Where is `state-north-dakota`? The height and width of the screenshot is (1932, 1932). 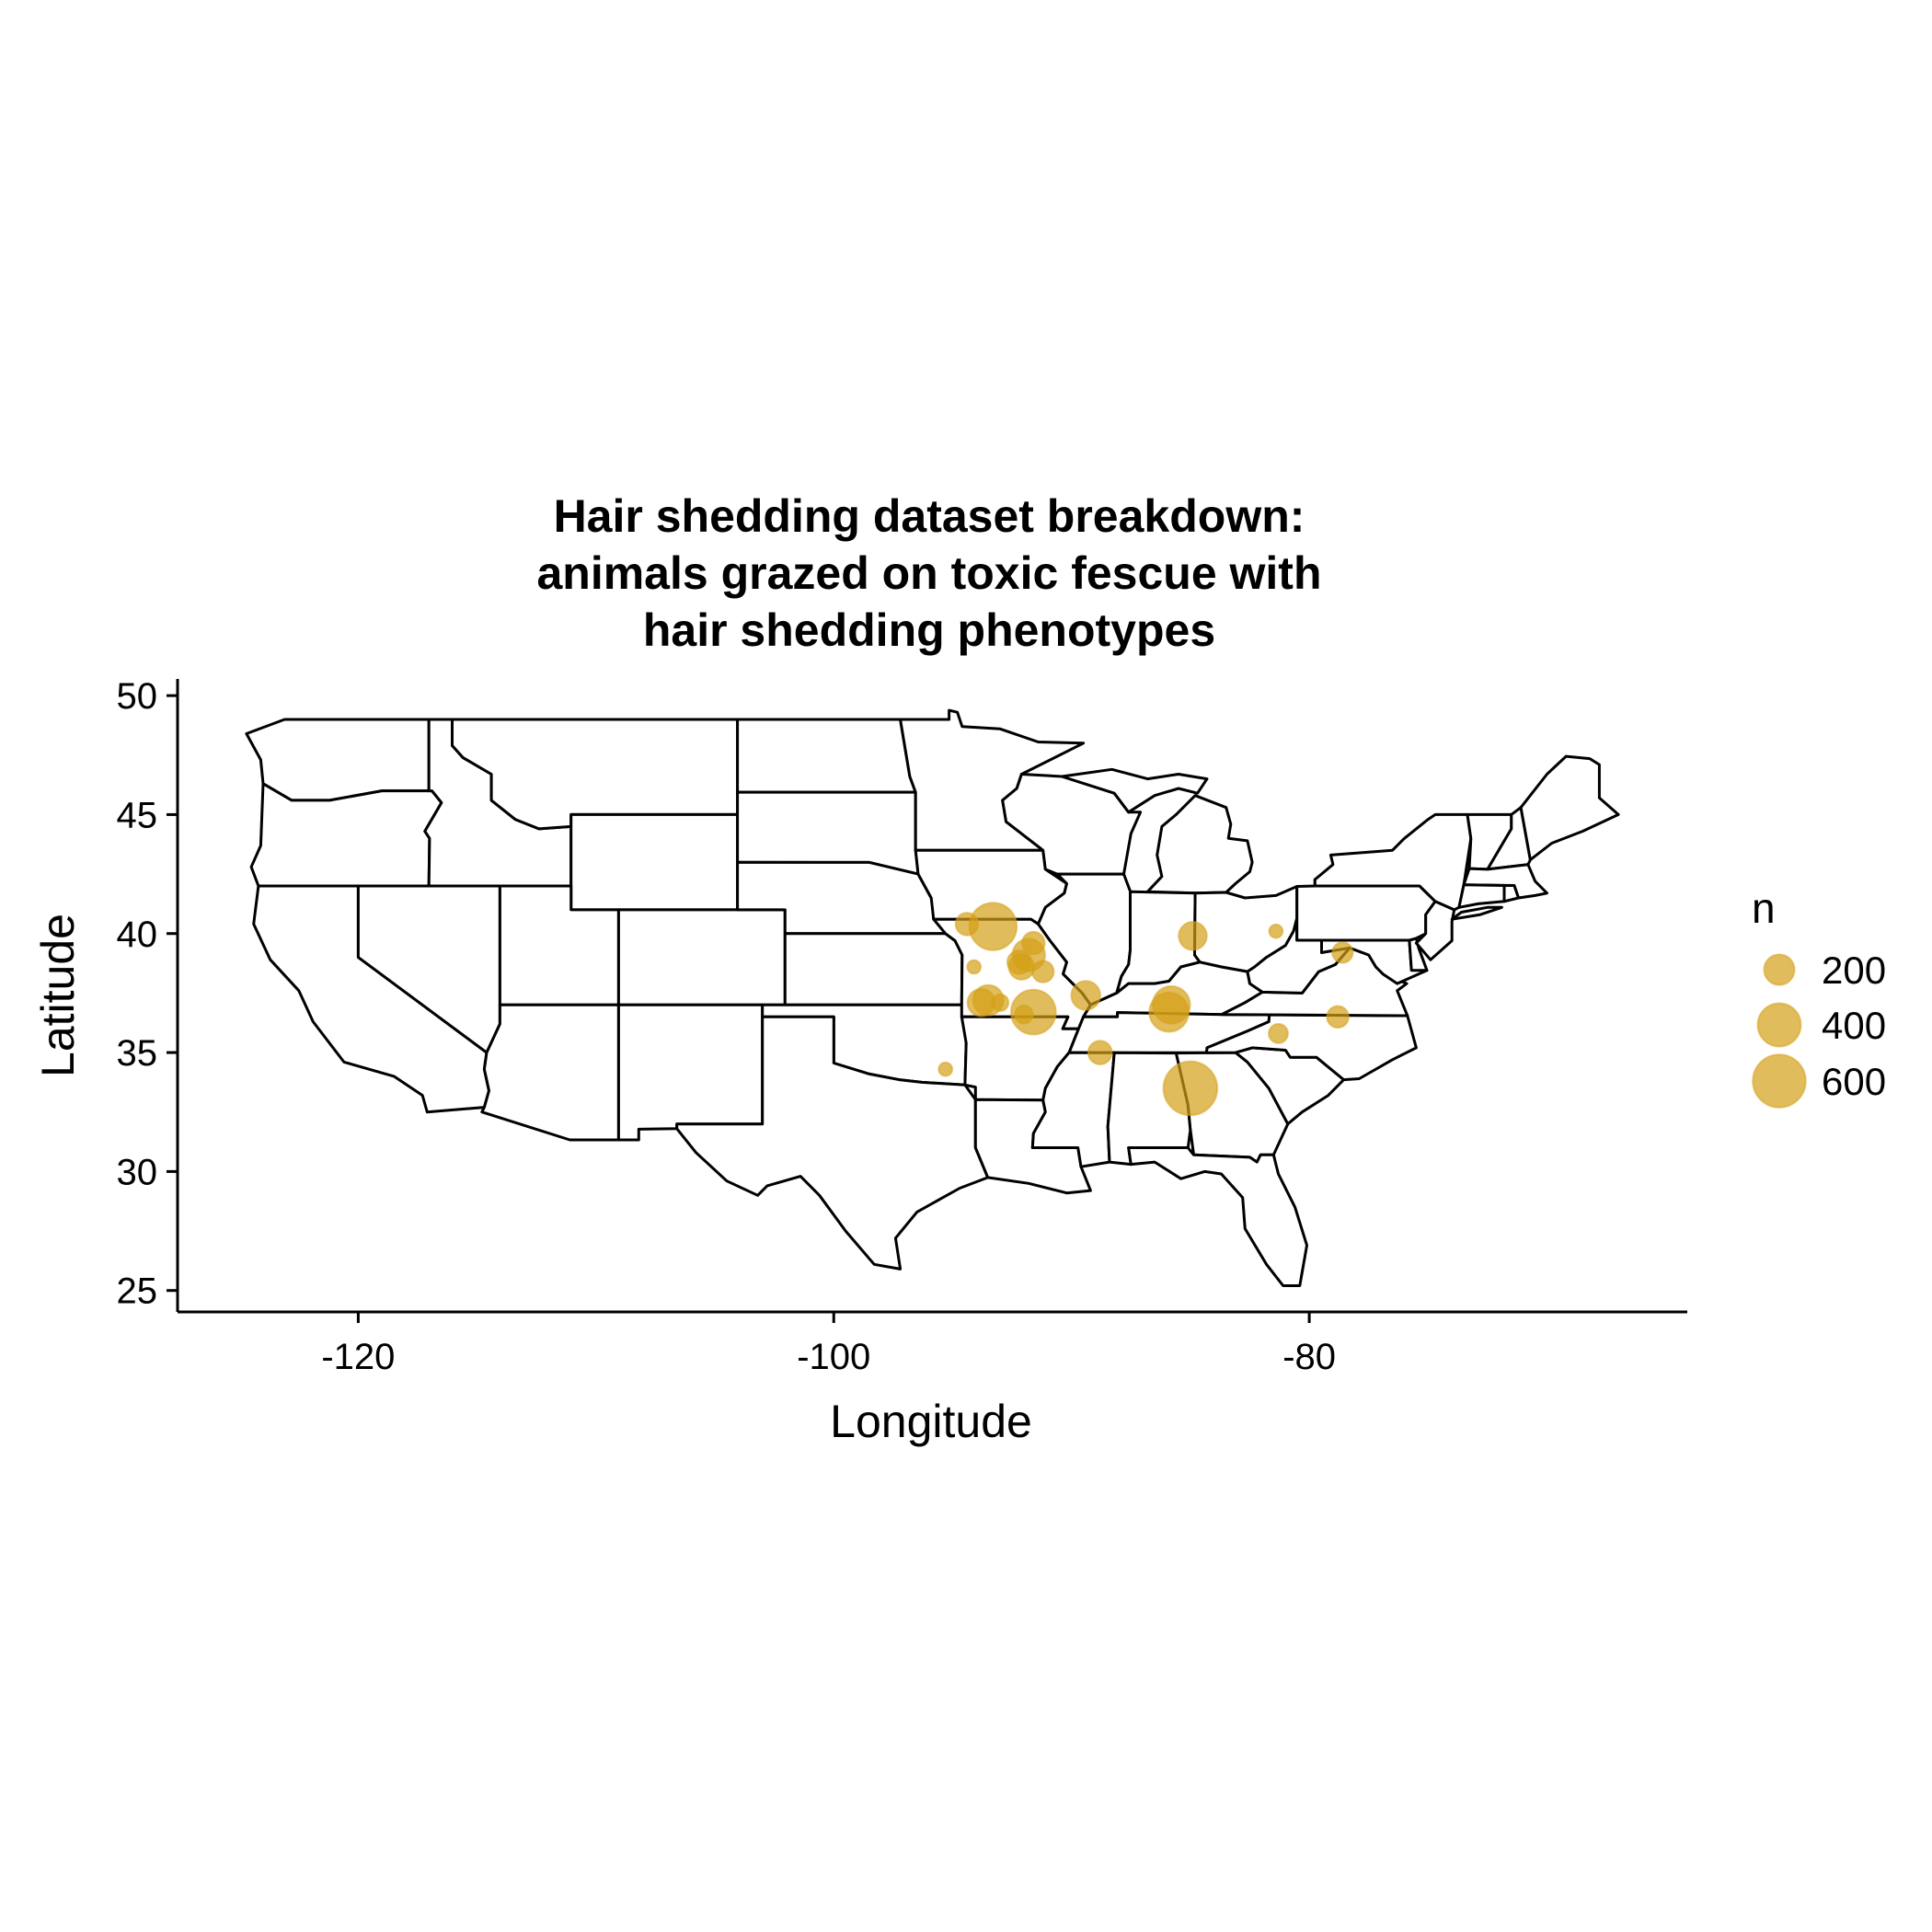
state-north-dakota is located at coordinates (826, 756).